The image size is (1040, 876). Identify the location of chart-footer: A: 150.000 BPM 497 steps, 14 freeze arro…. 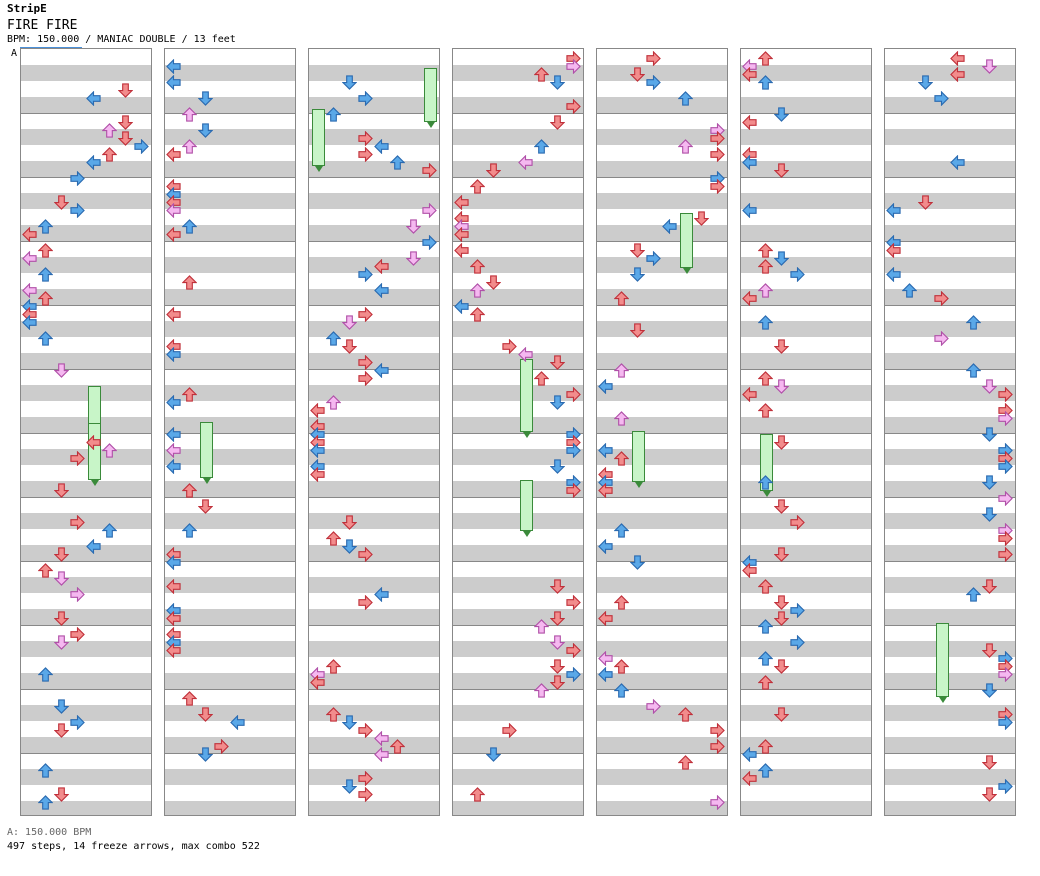
(133, 839).